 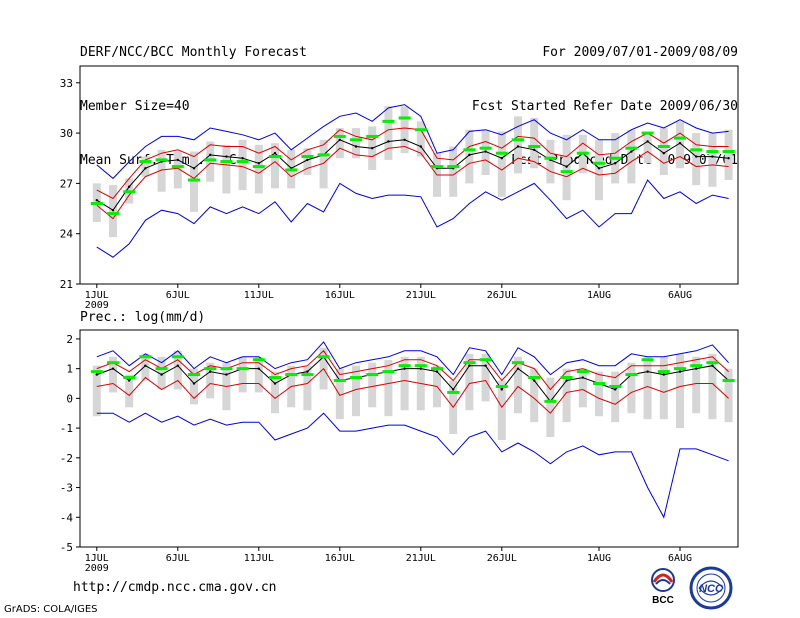 What do you see at coordinates (175, 587) in the screenshot?
I see `source-url: http://cmdp.ncc.cma.gov.cn` at bounding box center [175, 587].